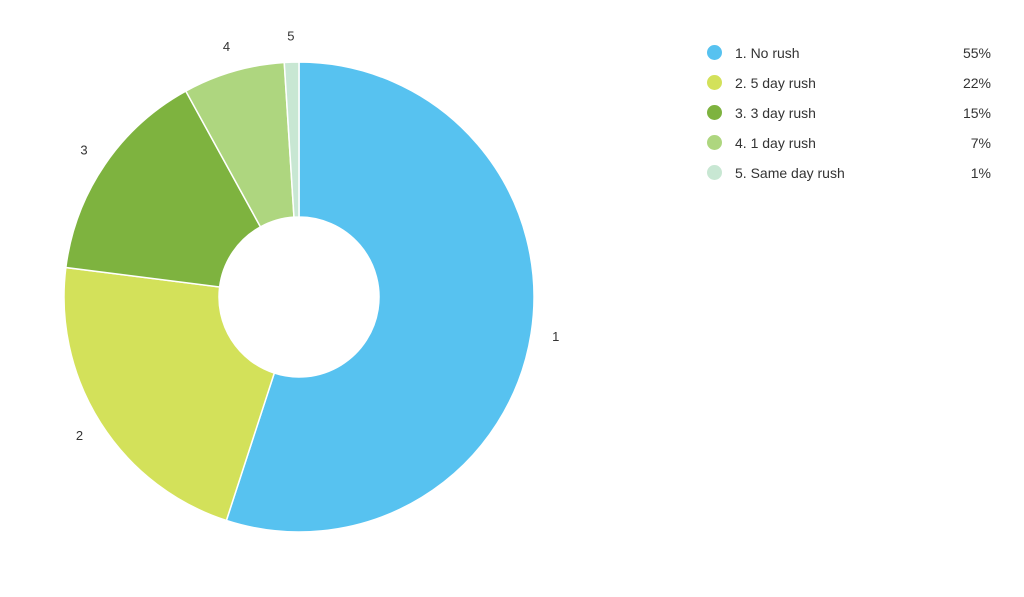 The height and width of the screenshot is (597, 1024). What do you see at coordinates (775, 113) in the screenshot?
I see `legend-label: 3. 3 day rush` at bounding box center [775, 113].